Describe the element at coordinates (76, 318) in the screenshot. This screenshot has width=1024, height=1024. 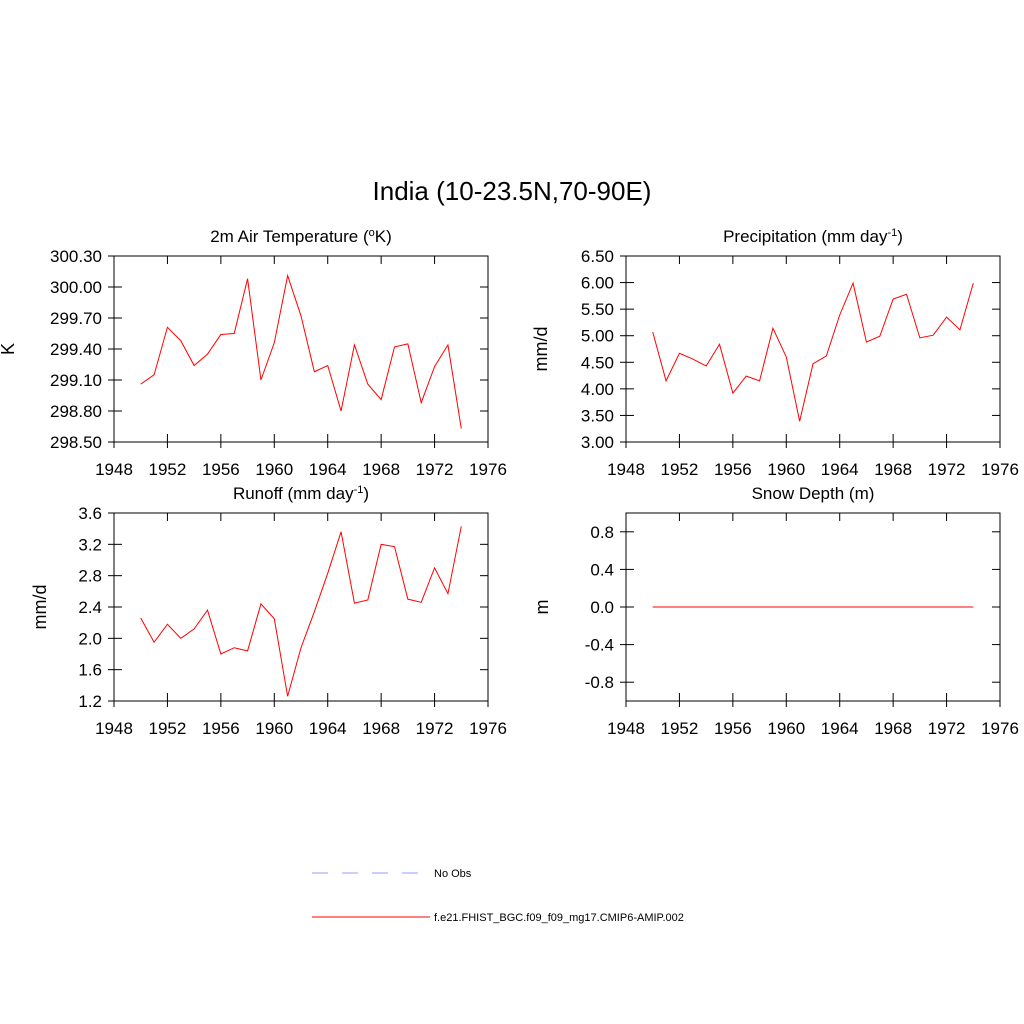
I see `y-tick-label: 299.70` at that location.